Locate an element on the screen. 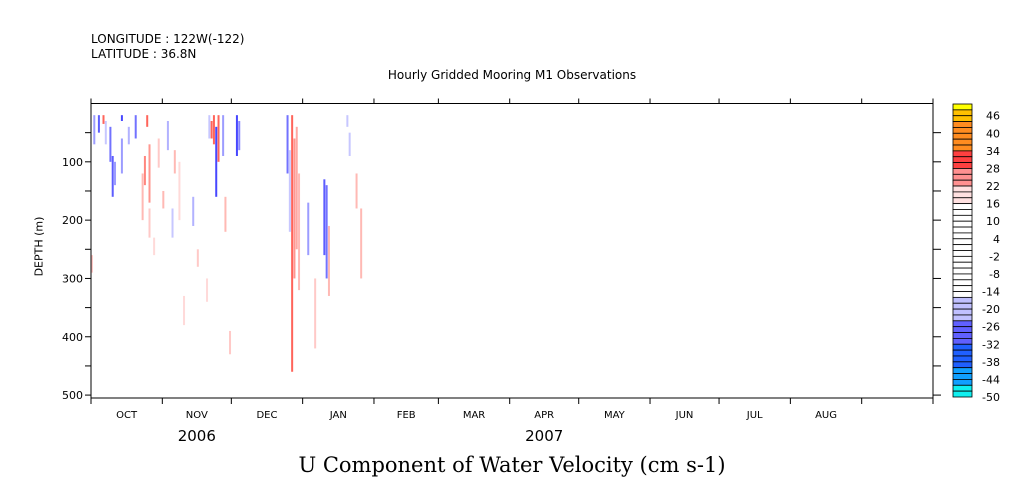 This screenshot has height=504, width=1009. chart-subtitle: U Component of Water Velocity (cm s-1) is located at coordinates (512, 465).